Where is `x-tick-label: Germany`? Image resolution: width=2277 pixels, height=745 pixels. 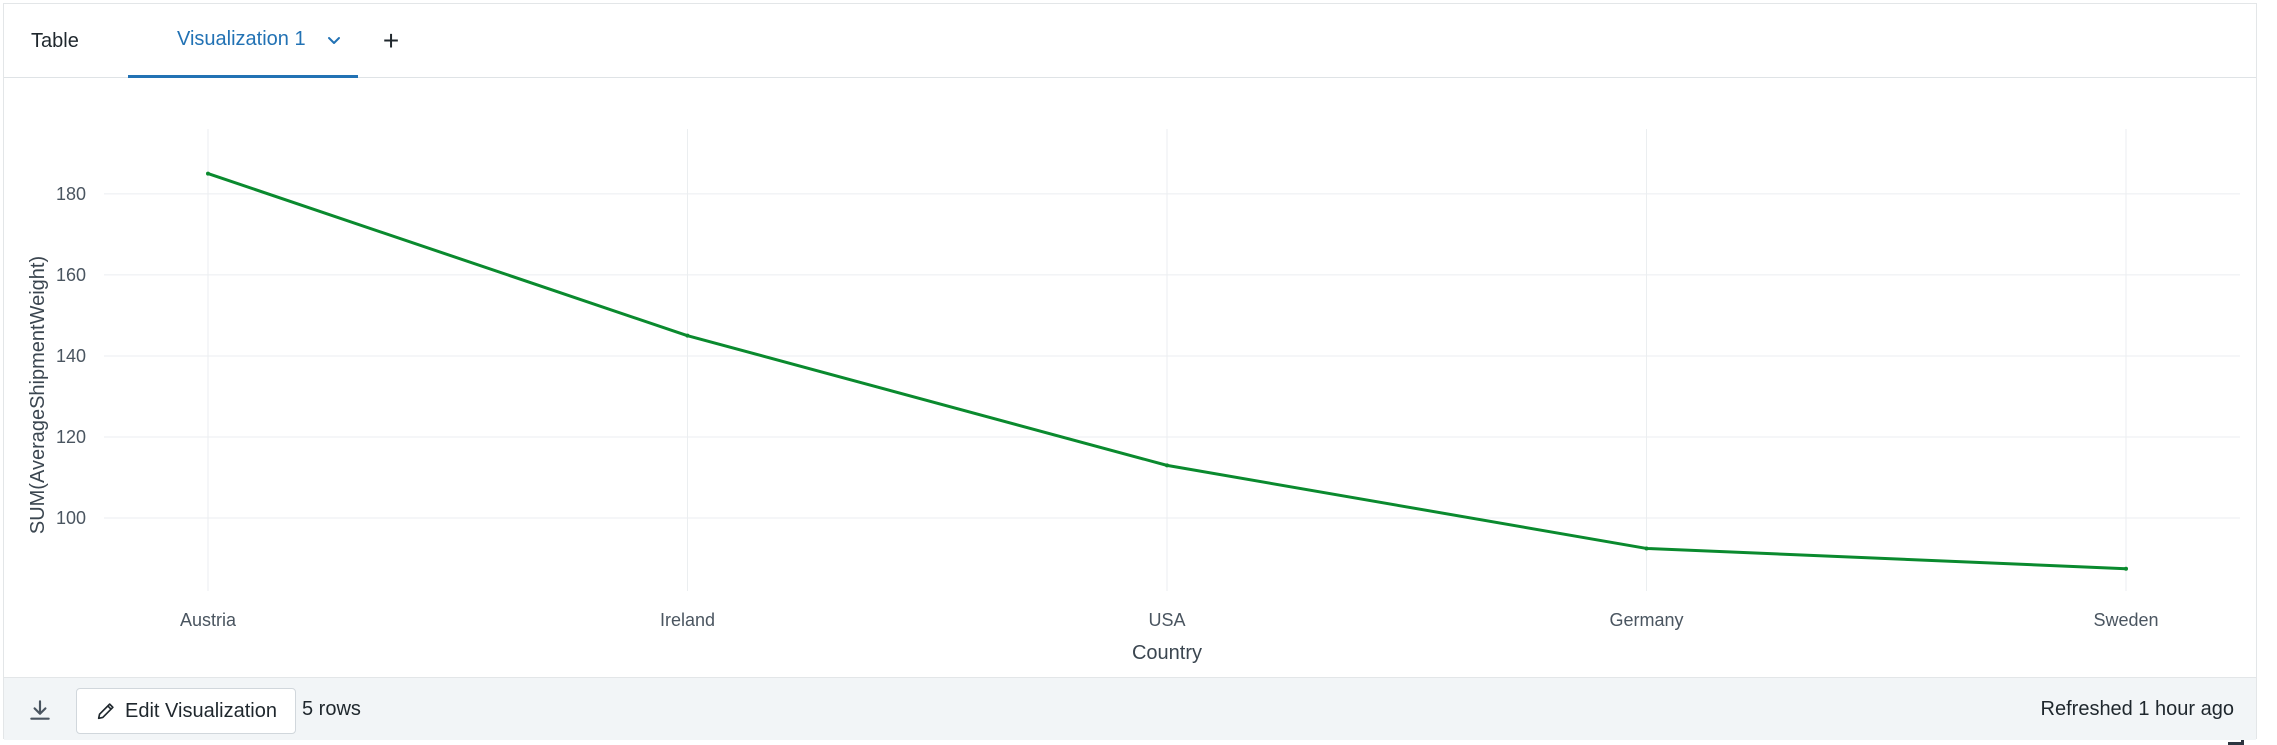
x-tick-label: Germany is located at coordinates (1646, 620).